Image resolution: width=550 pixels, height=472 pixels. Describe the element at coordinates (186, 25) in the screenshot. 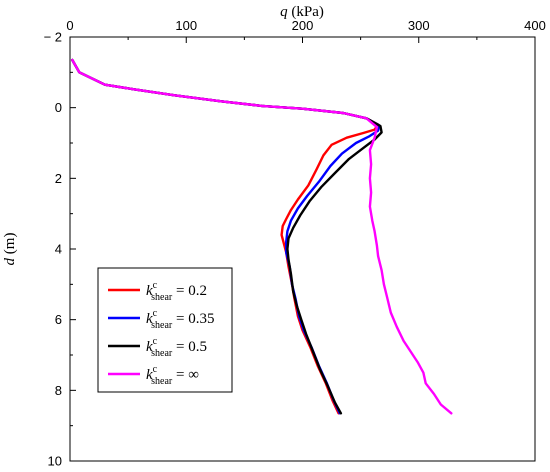

I see `x-tick-label: 100` at that location.